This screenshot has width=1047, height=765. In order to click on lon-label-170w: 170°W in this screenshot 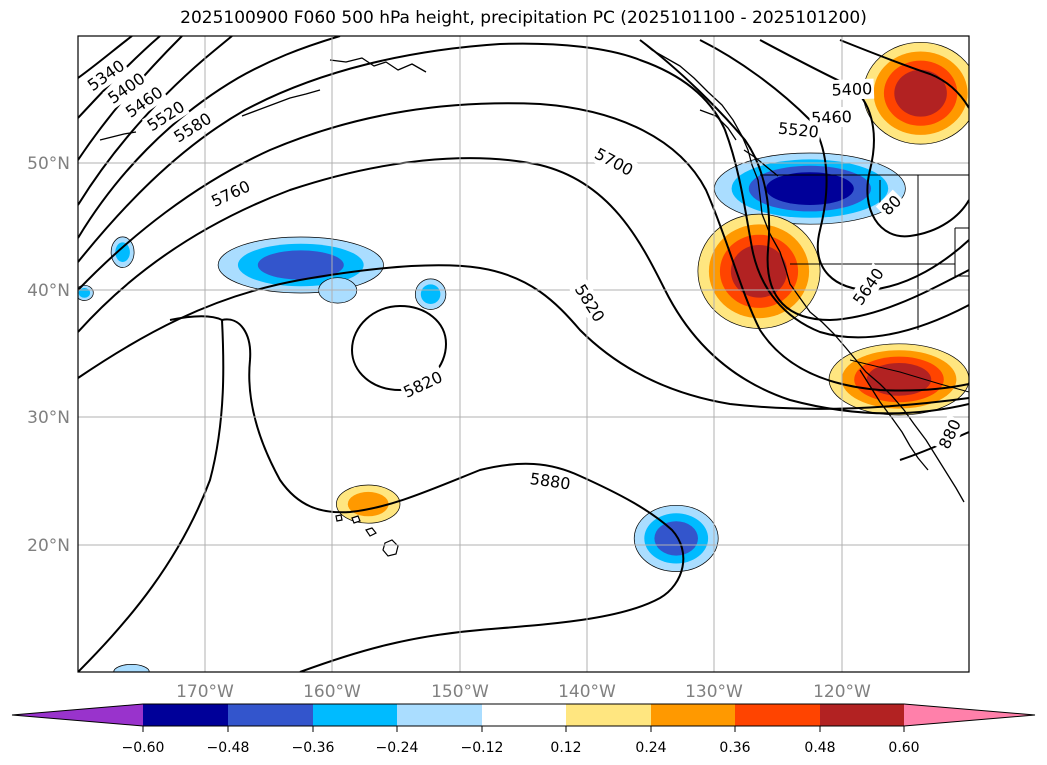, I will do `click(205, 692)`.